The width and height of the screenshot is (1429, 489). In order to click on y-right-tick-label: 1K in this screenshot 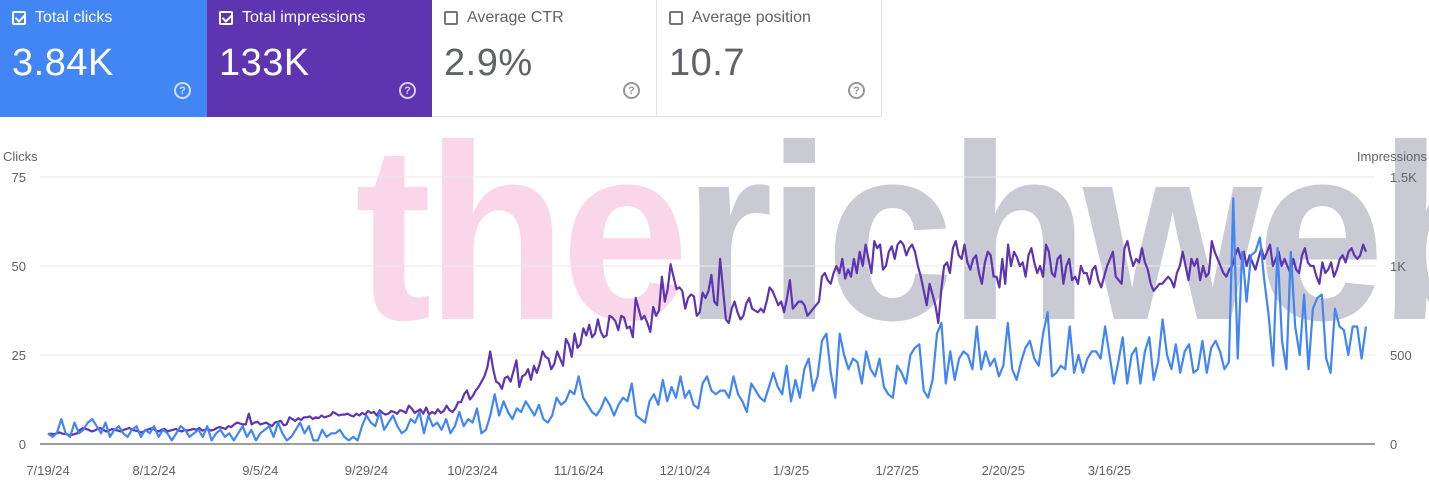, I will do `click(1398, 266)`.